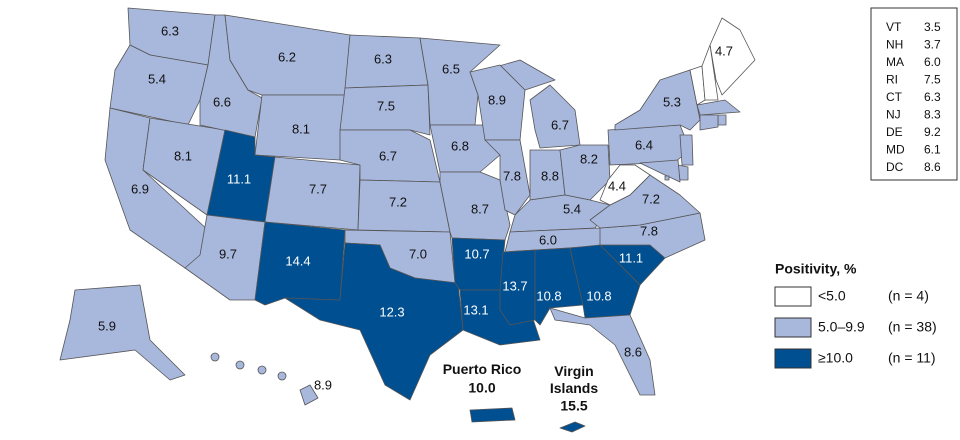  Describe the element at coordinates (724, 50) in the screenshot. I see `state-value: 4.7` at that location.